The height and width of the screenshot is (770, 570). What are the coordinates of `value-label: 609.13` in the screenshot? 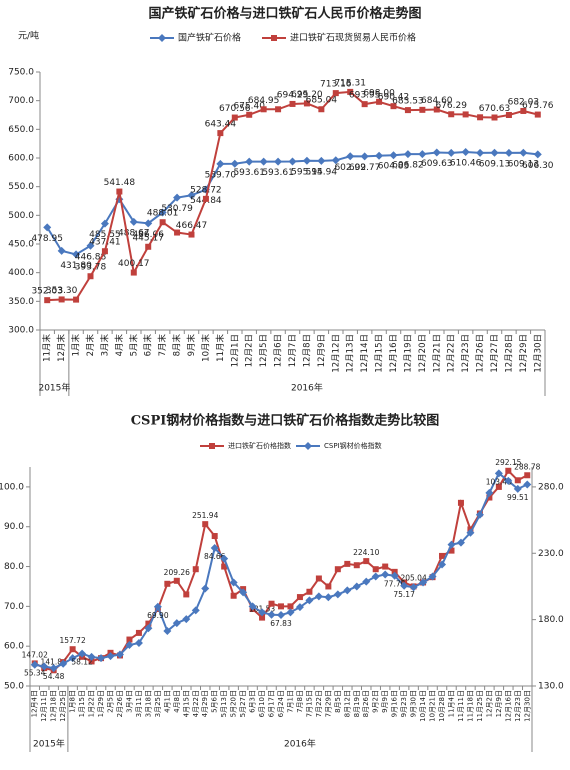 It's located at (524, 164).